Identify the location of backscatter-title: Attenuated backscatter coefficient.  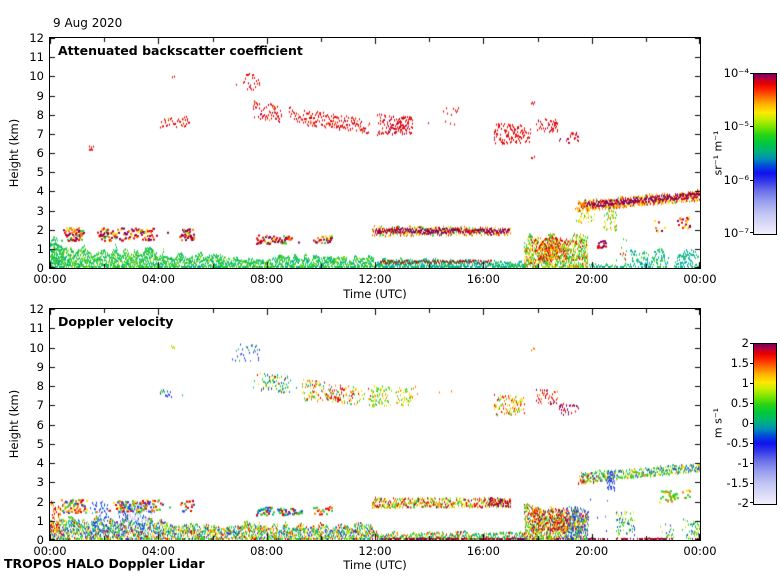
(180, 50).